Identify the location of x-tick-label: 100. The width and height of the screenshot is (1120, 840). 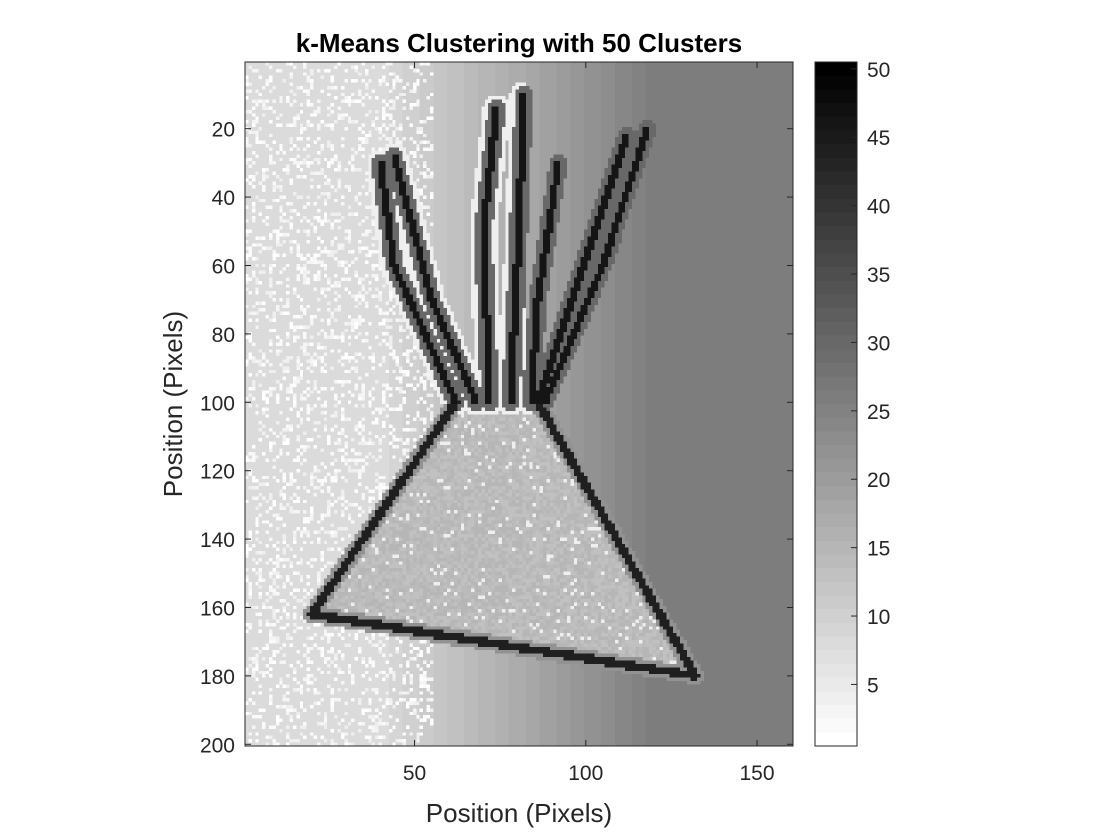
(585, 773).